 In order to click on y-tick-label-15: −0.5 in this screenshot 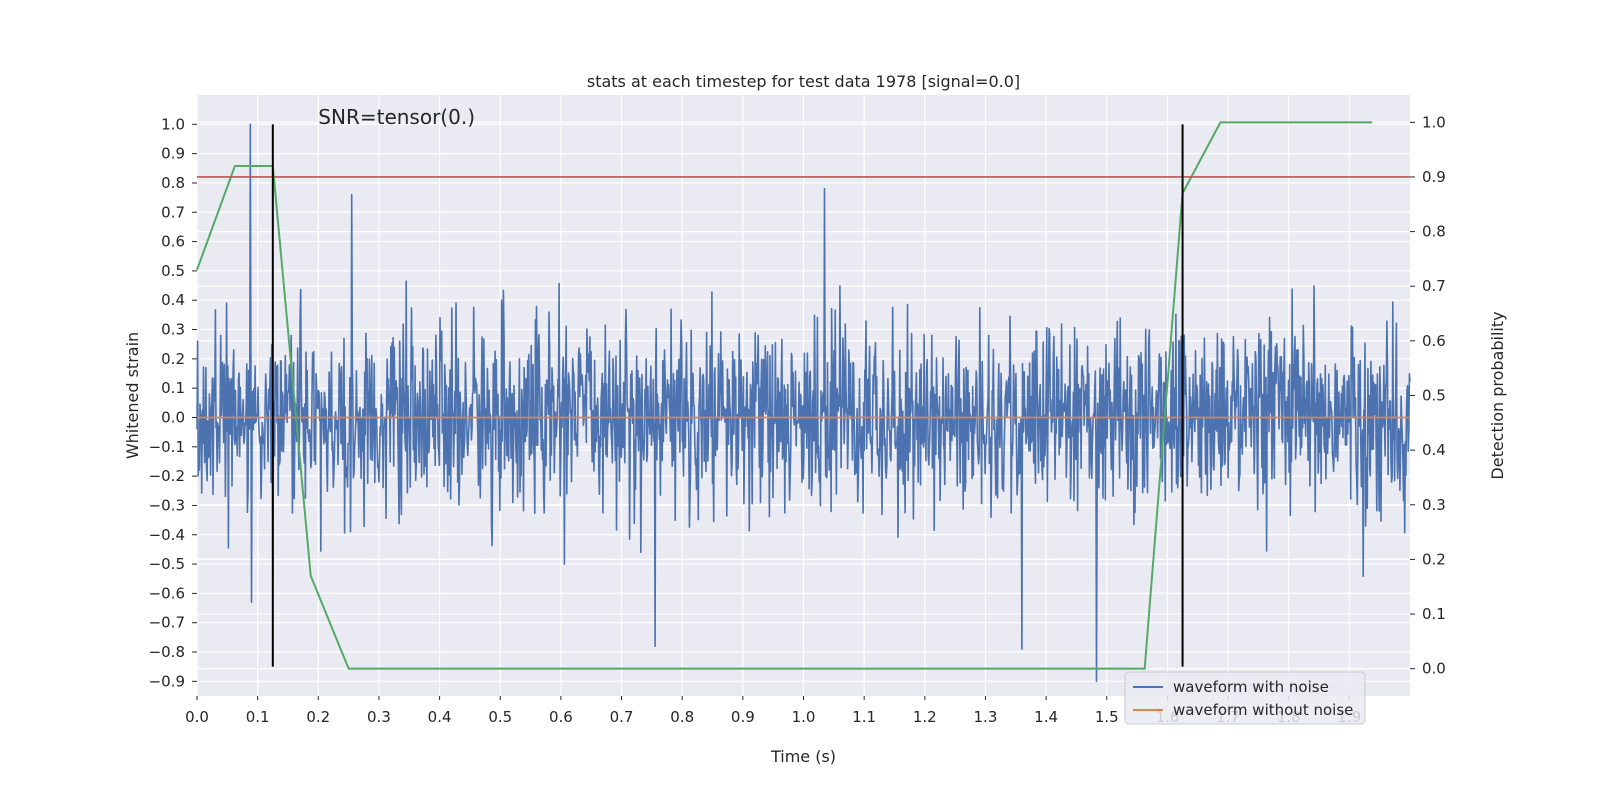, I will do `click(167, 564)`.